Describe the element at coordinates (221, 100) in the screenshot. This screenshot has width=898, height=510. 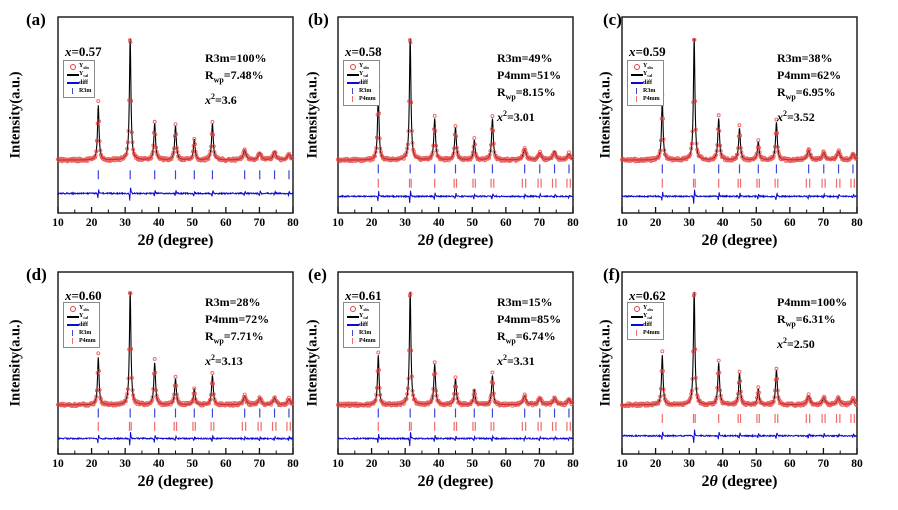
I see `annotation-line: x2=3.6` at that location.